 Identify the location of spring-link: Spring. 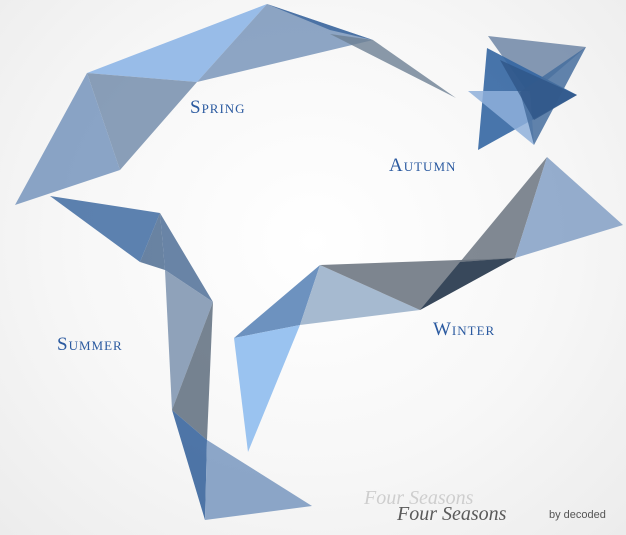
(218, 107).